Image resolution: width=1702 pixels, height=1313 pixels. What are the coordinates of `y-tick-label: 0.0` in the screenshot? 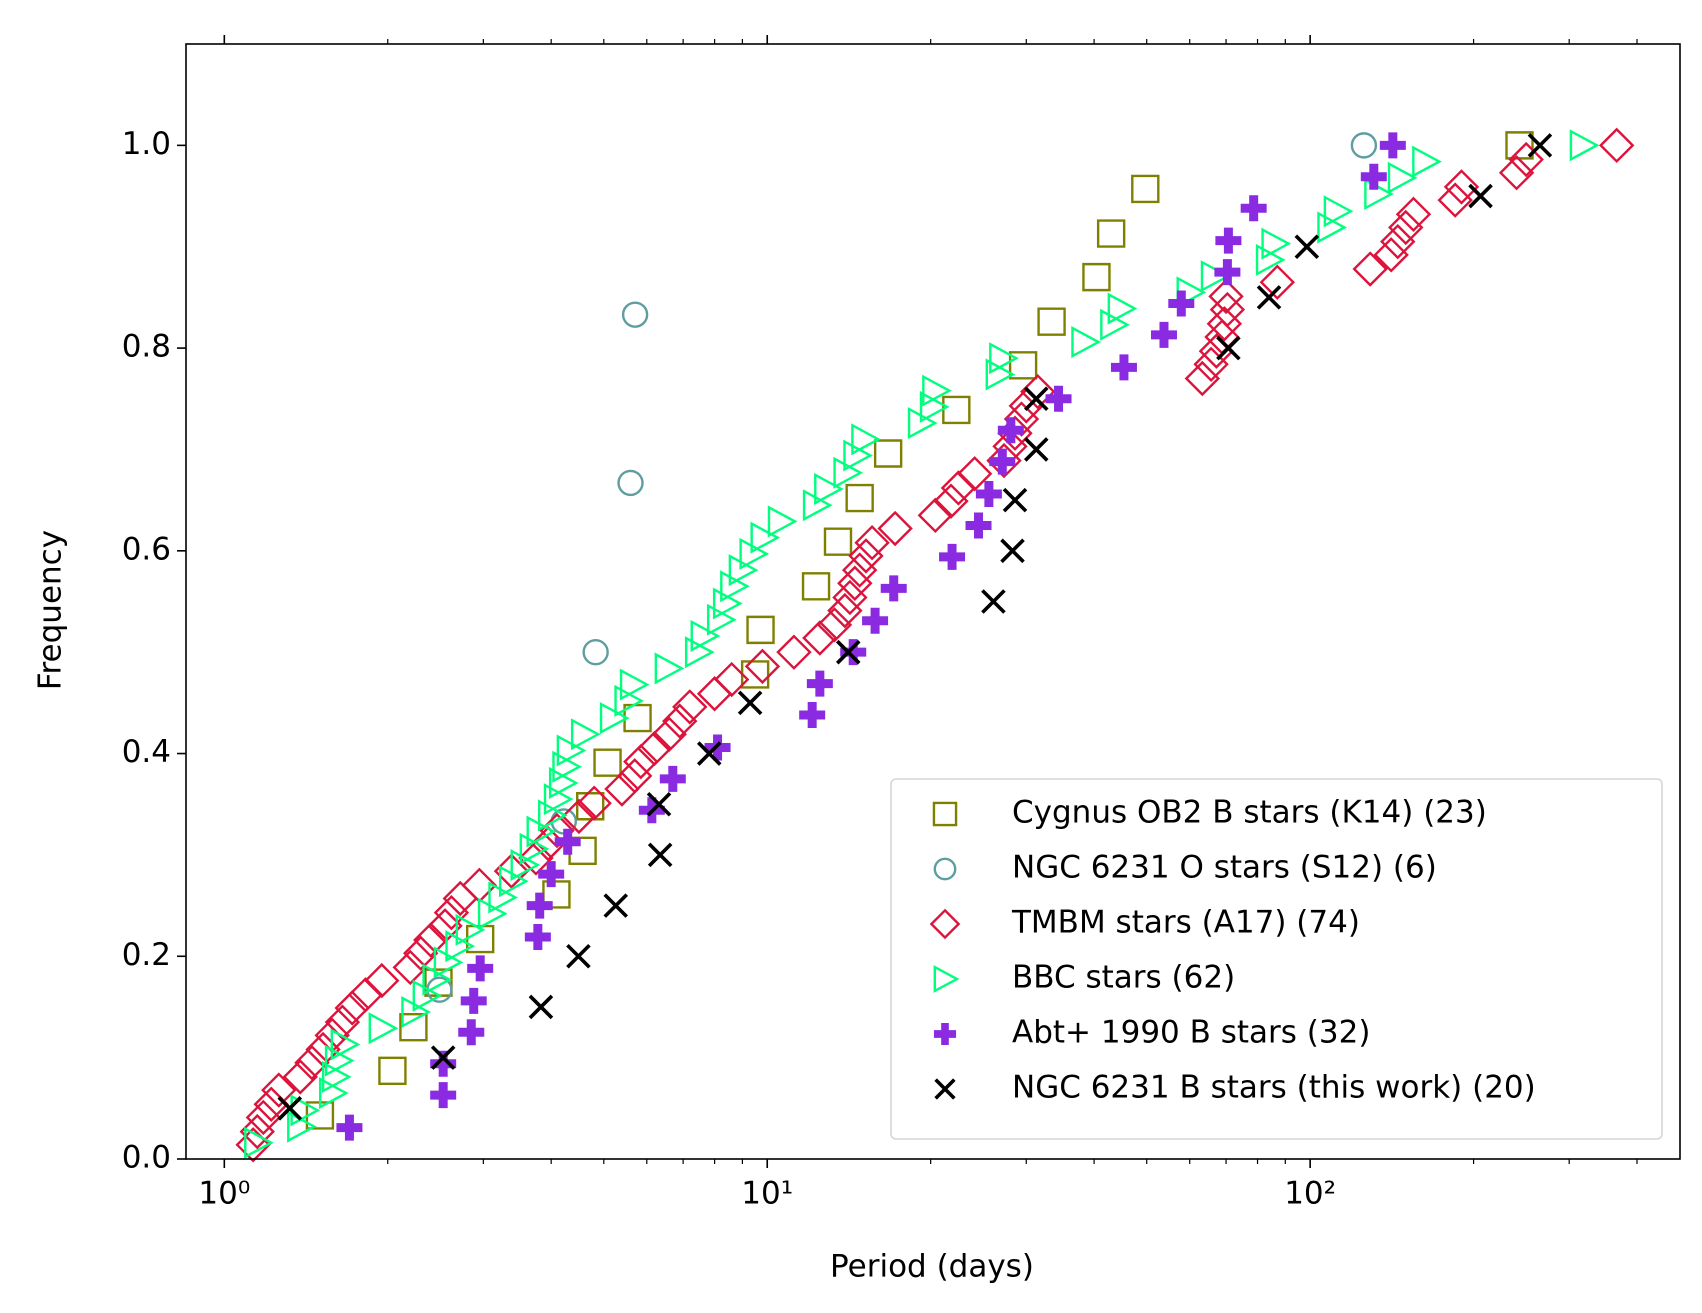 It's located at (146, 1158).